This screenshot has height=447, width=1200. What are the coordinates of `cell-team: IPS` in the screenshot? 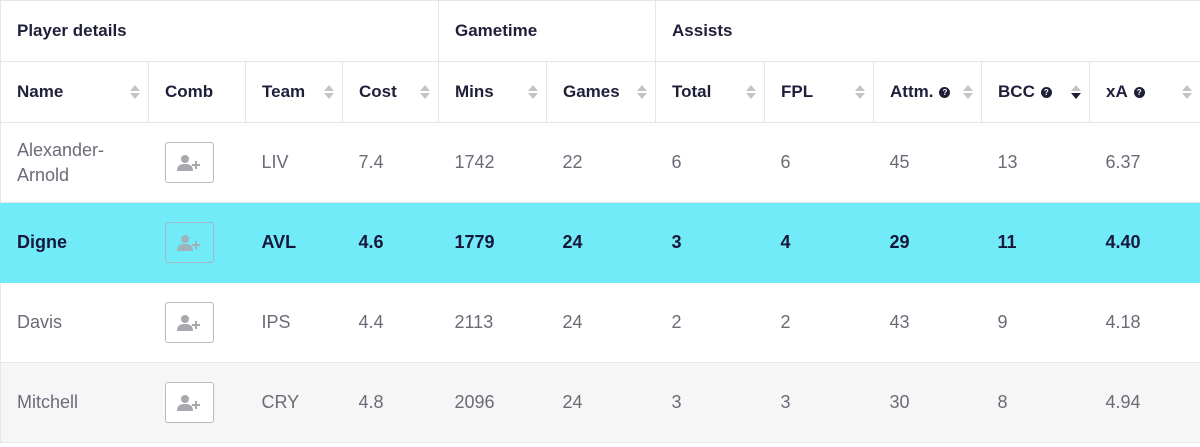 It's located at (294, 322).